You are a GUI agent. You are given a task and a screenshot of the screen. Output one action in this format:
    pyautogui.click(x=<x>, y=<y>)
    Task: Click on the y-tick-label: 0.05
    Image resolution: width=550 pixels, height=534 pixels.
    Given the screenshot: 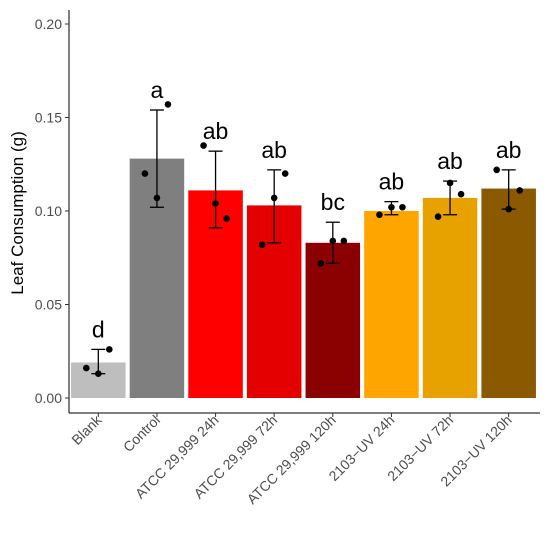 What is the action you would take?
    pyautogui.click(x=48, y=305)
    